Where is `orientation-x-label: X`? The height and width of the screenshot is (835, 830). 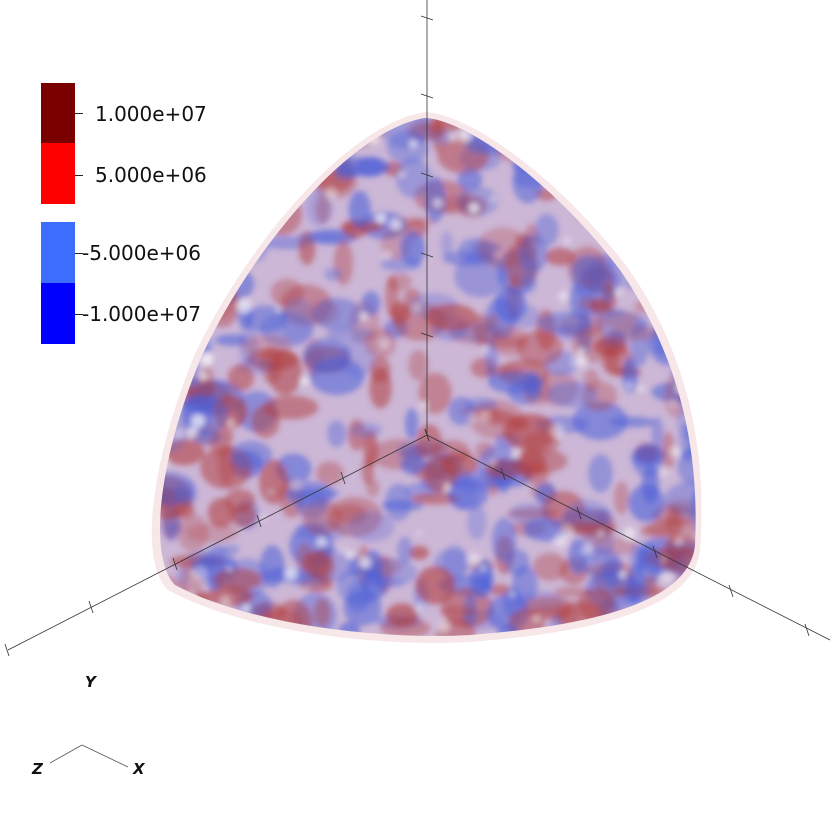 orientation-x-label: X is located at coordinates (139, 769).